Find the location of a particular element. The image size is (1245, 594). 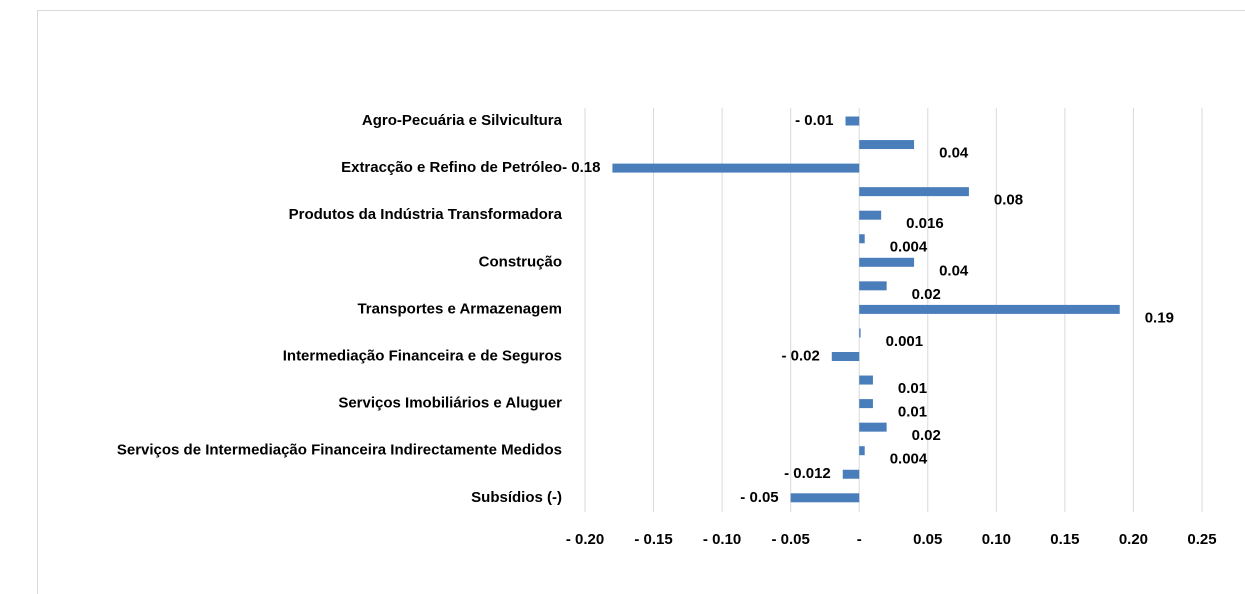

y-tick-label: Extracção e Refino de Petróleo is located at coordinates (451, 167).